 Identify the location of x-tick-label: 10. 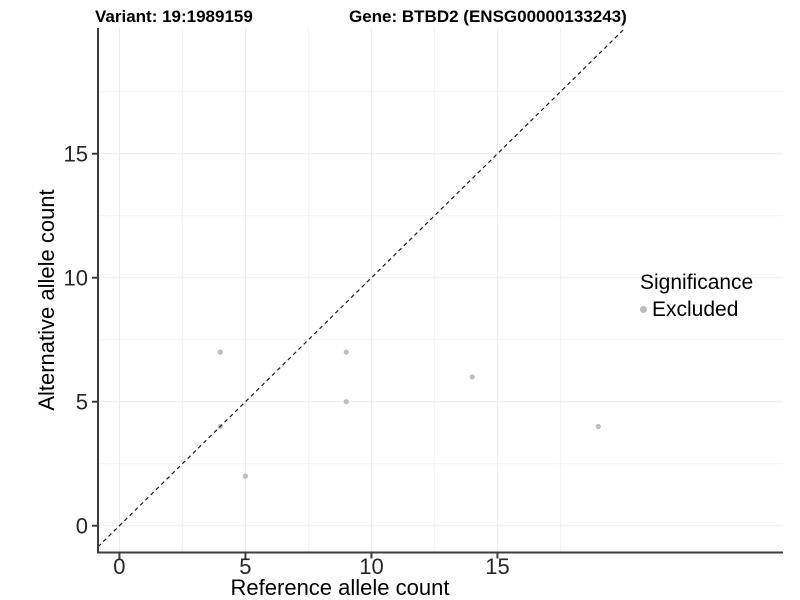
(371, 566).